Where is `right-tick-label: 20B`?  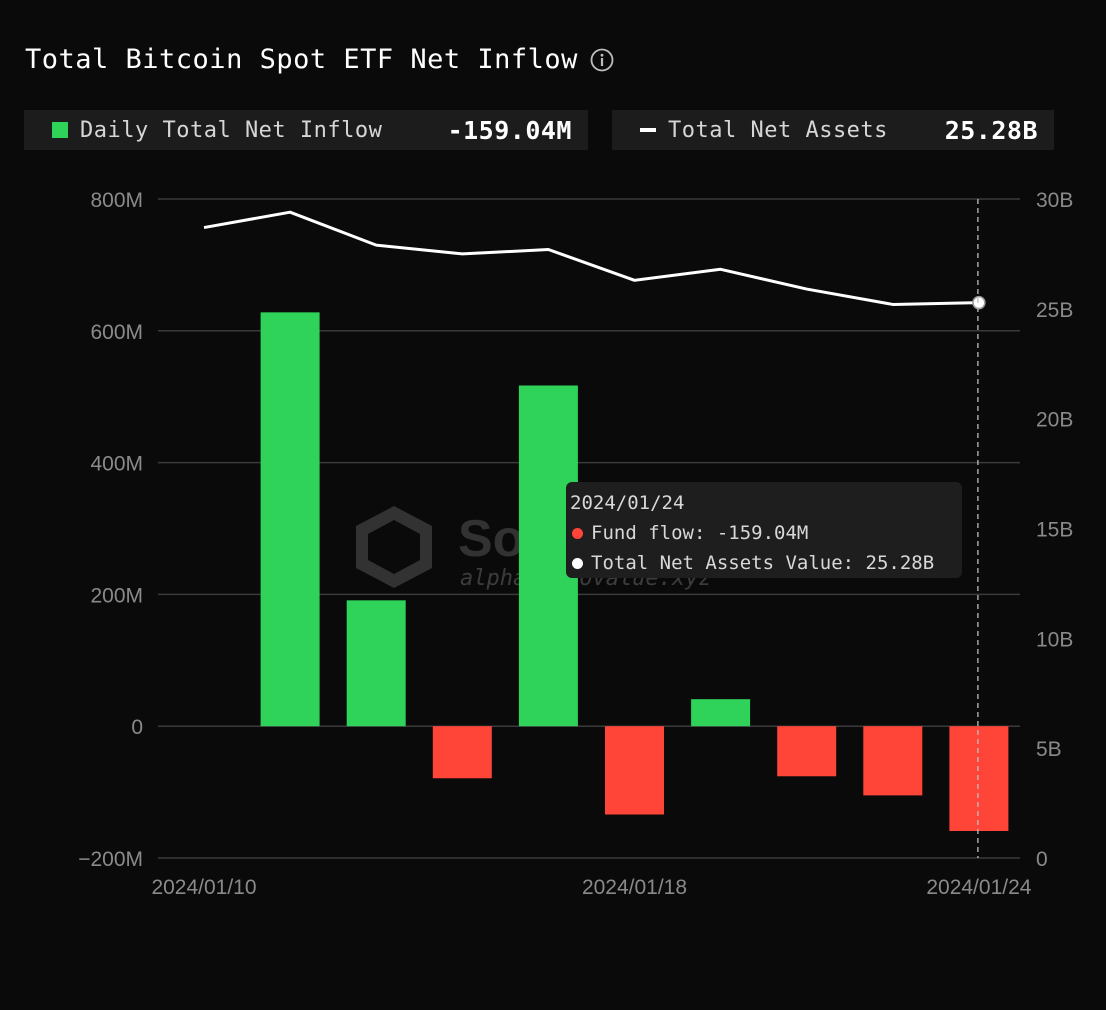
right-tick-label: 20B is located at coordinates (1054, 420).